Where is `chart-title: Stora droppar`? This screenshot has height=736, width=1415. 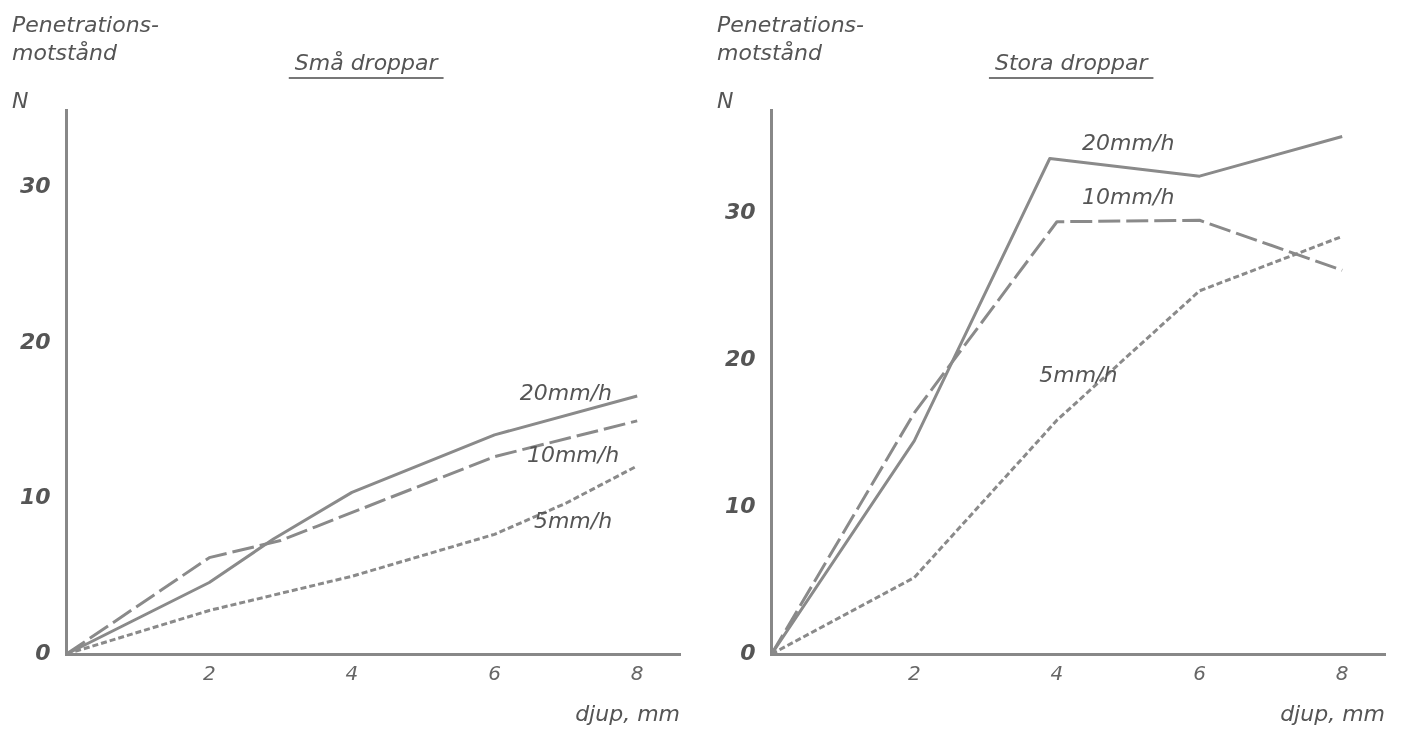
chart-title: Stora droppar is located at coordinates (1072, 62).